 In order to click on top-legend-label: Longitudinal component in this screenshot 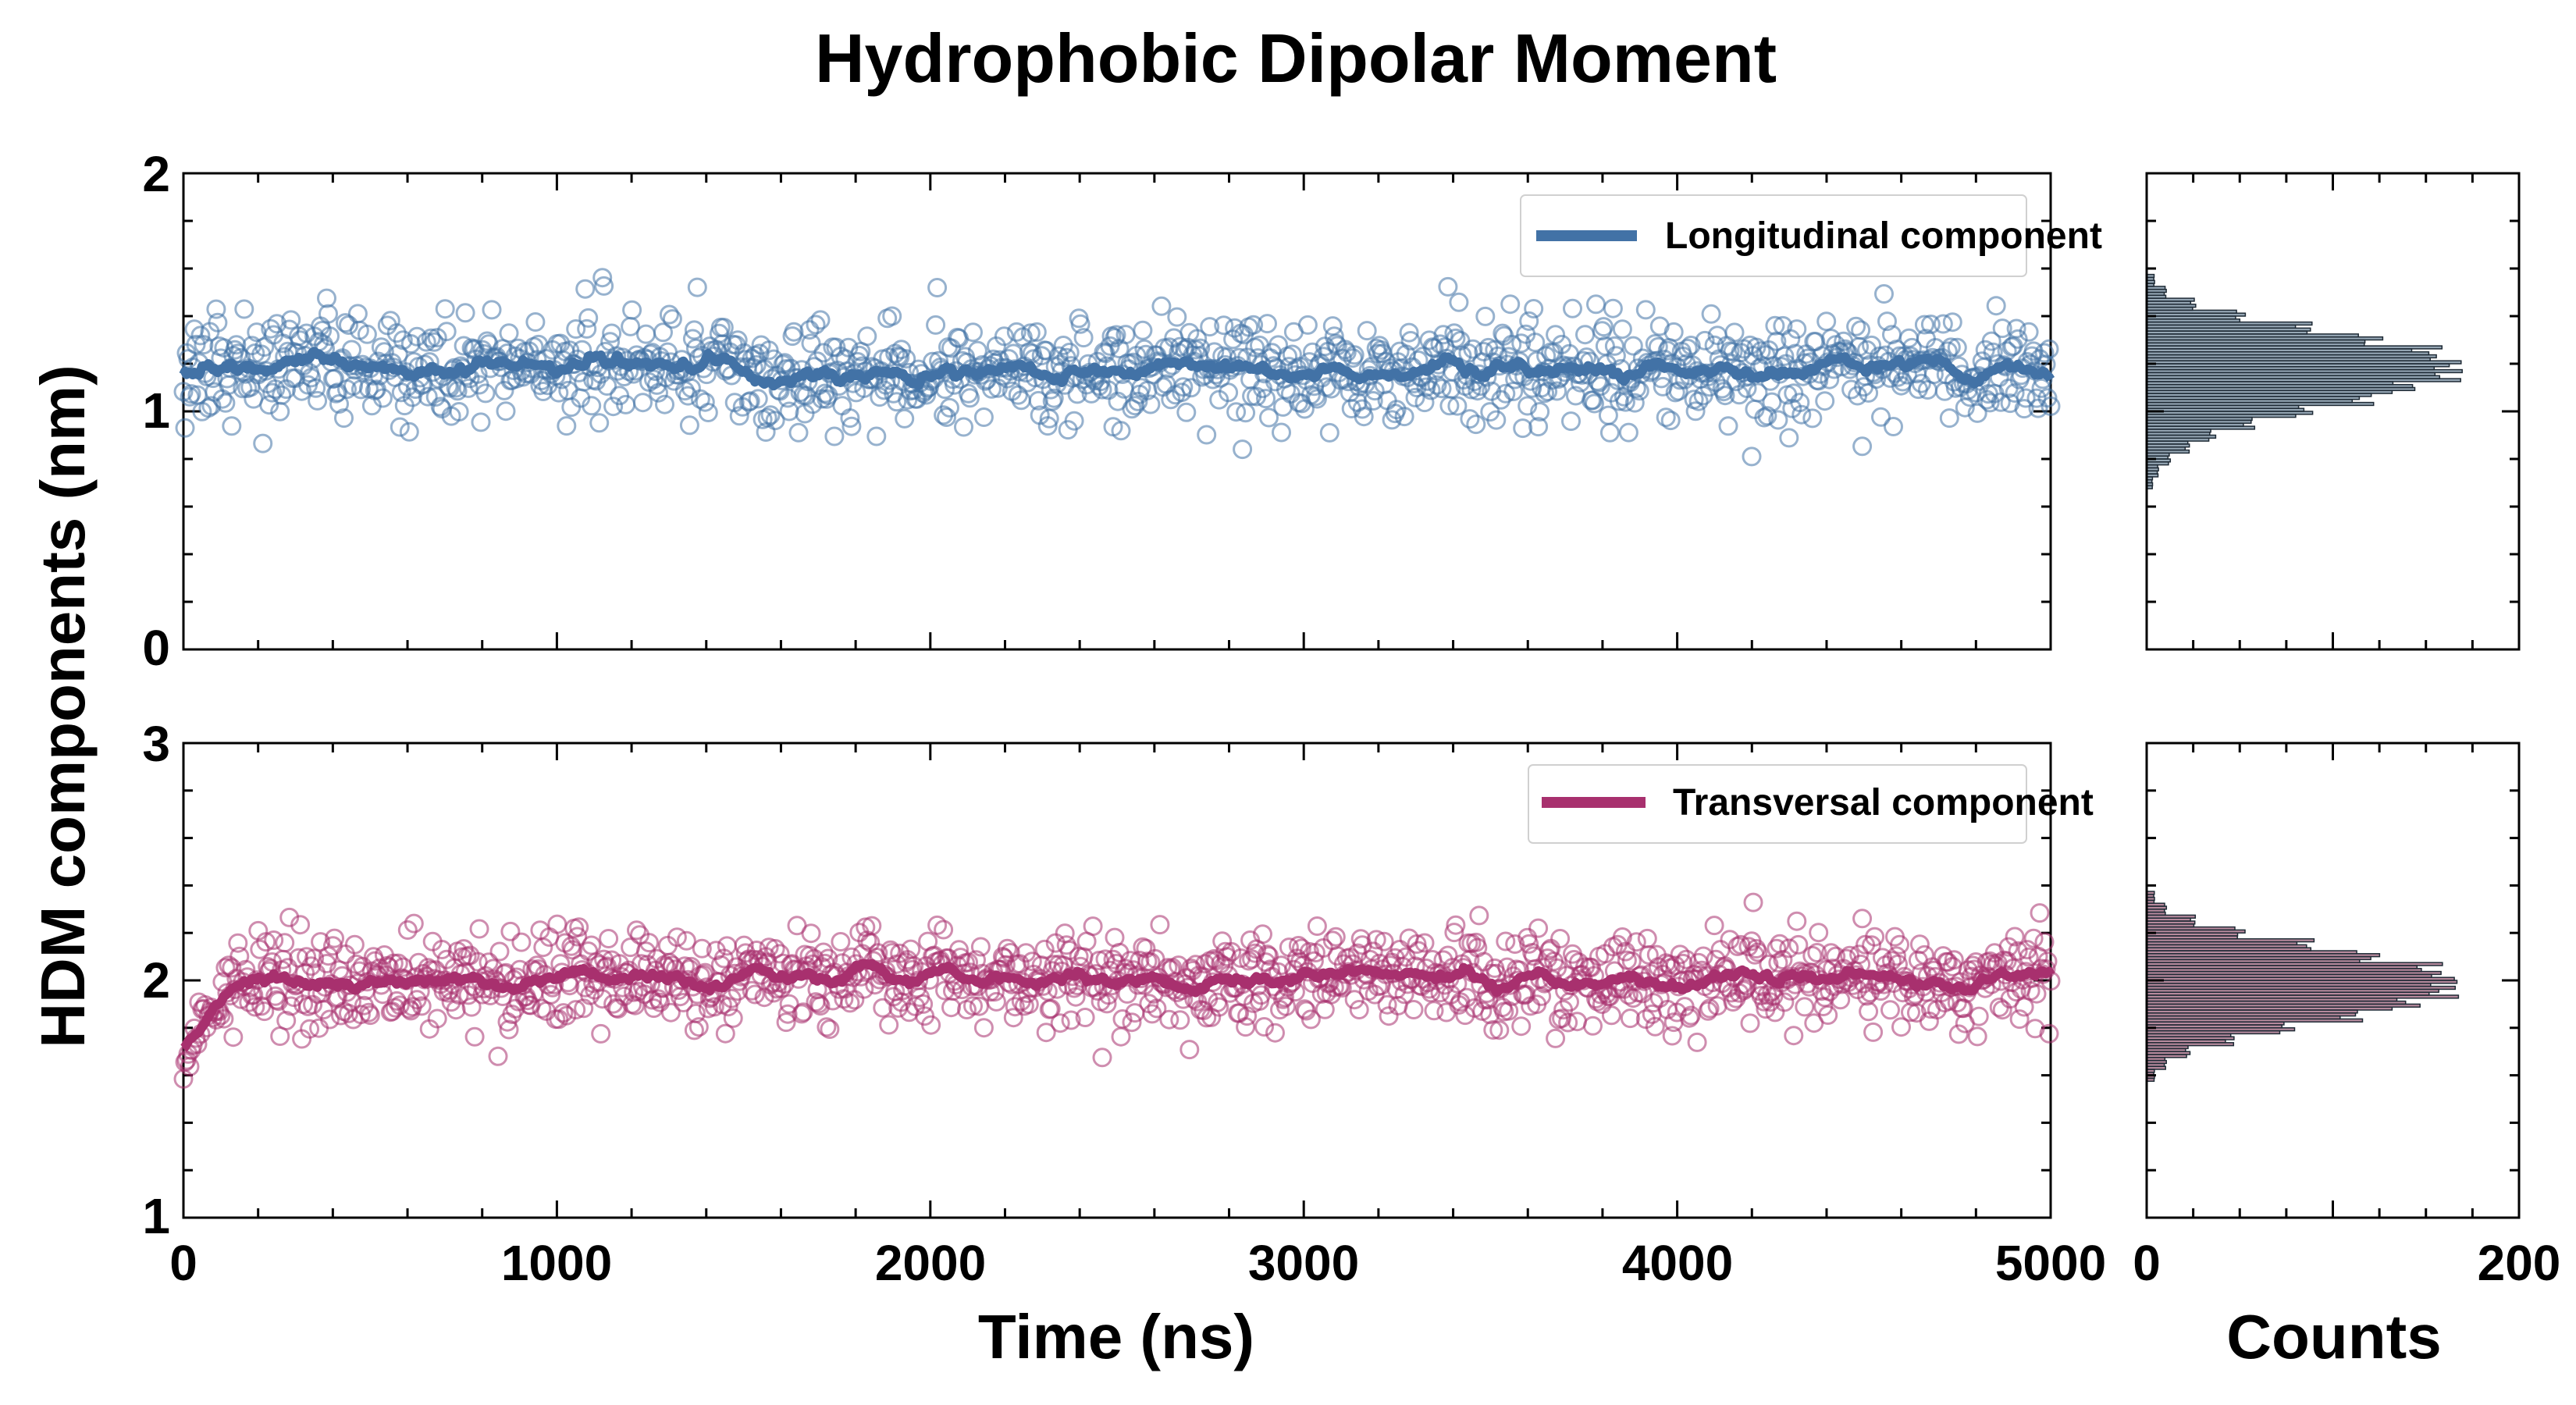, I will do `click(1883, 236)`.